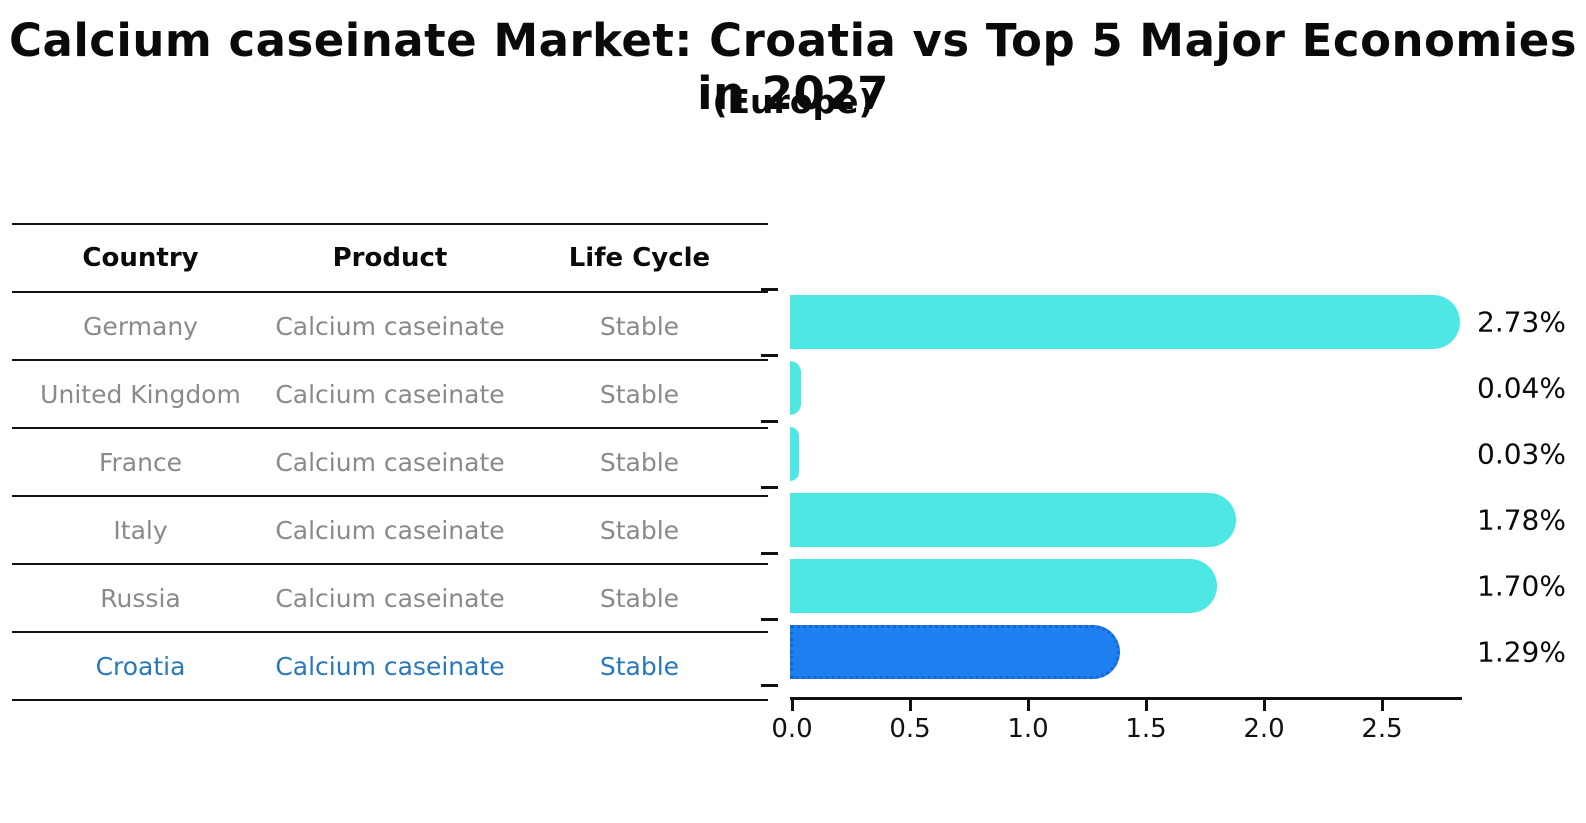  I want to click on bar-value-label: 1.78%, so click(1521, 520).